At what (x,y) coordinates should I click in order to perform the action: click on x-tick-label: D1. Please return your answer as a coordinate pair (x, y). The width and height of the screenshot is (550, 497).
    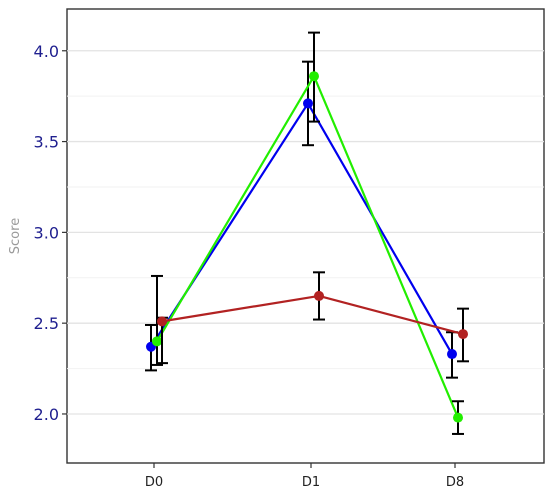
    Looking at the image, I should click on (311, 482).